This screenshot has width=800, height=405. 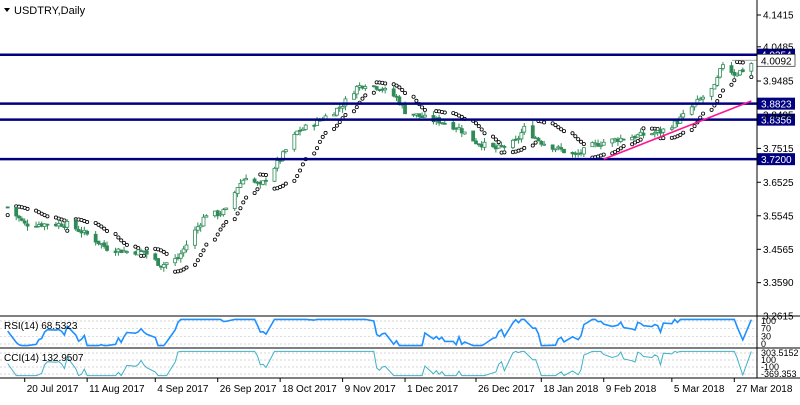 What do you see at coordinates (631, 389) in the screenshot?
I see `date-tick-label: 9 Feb 2018` at bounding box center [631, 389].